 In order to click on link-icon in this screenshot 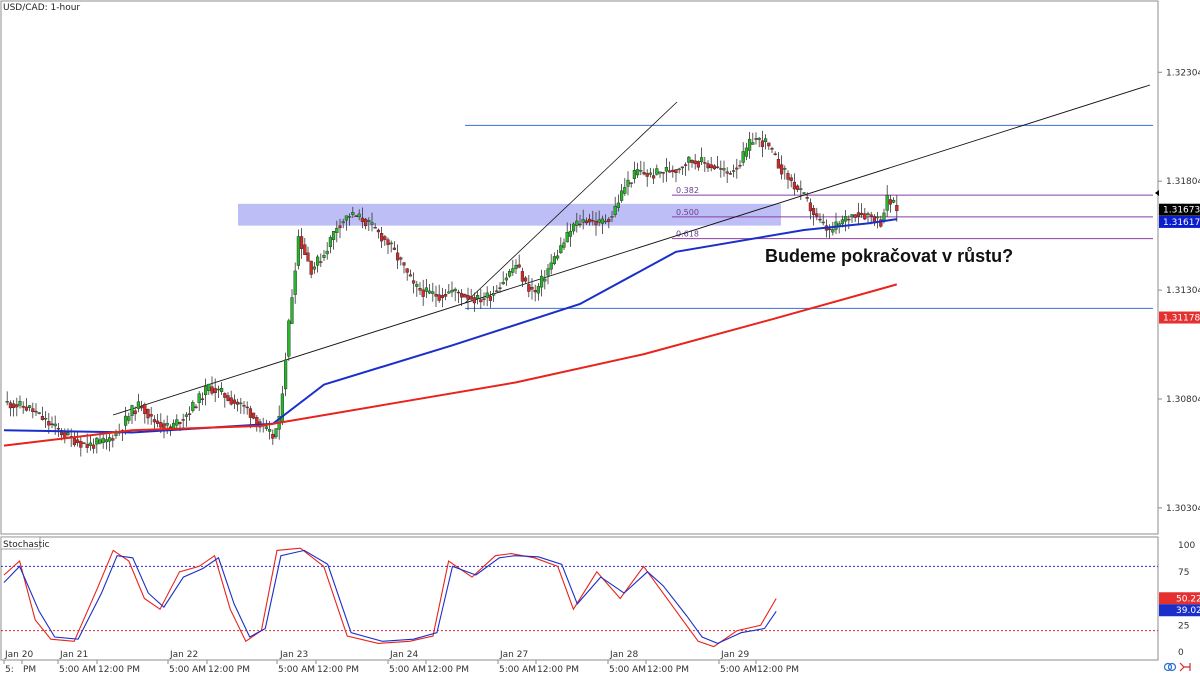, I will do `click(1168, 667)`.